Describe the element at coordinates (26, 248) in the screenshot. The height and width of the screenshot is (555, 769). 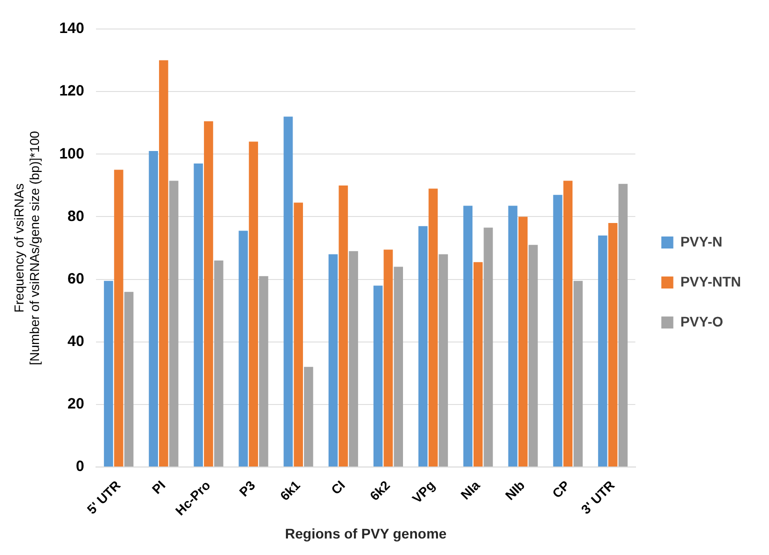
I see `y-axis-title: Frequency of vsiRNAs [Number of vsiRNAs/gene size (bp)]*100` at that location.